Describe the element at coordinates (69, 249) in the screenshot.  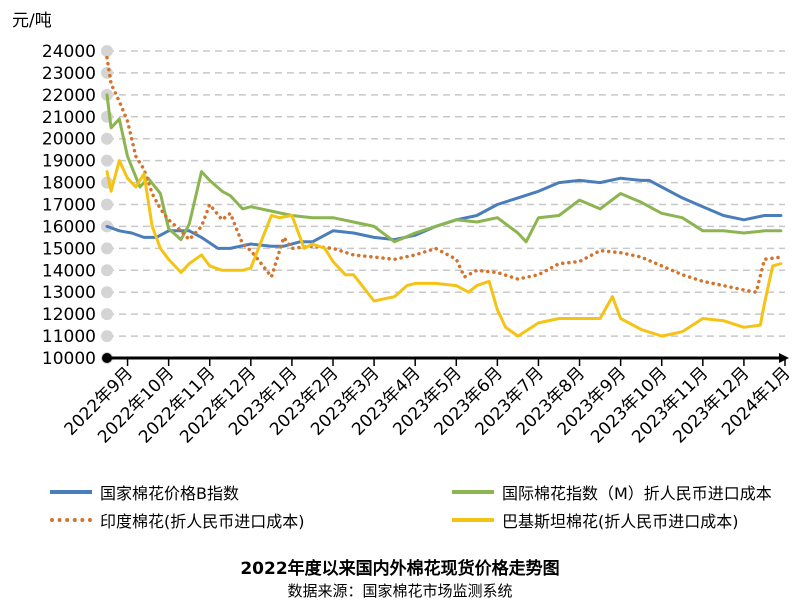
I see `y-tick-label: 15000` at that location.